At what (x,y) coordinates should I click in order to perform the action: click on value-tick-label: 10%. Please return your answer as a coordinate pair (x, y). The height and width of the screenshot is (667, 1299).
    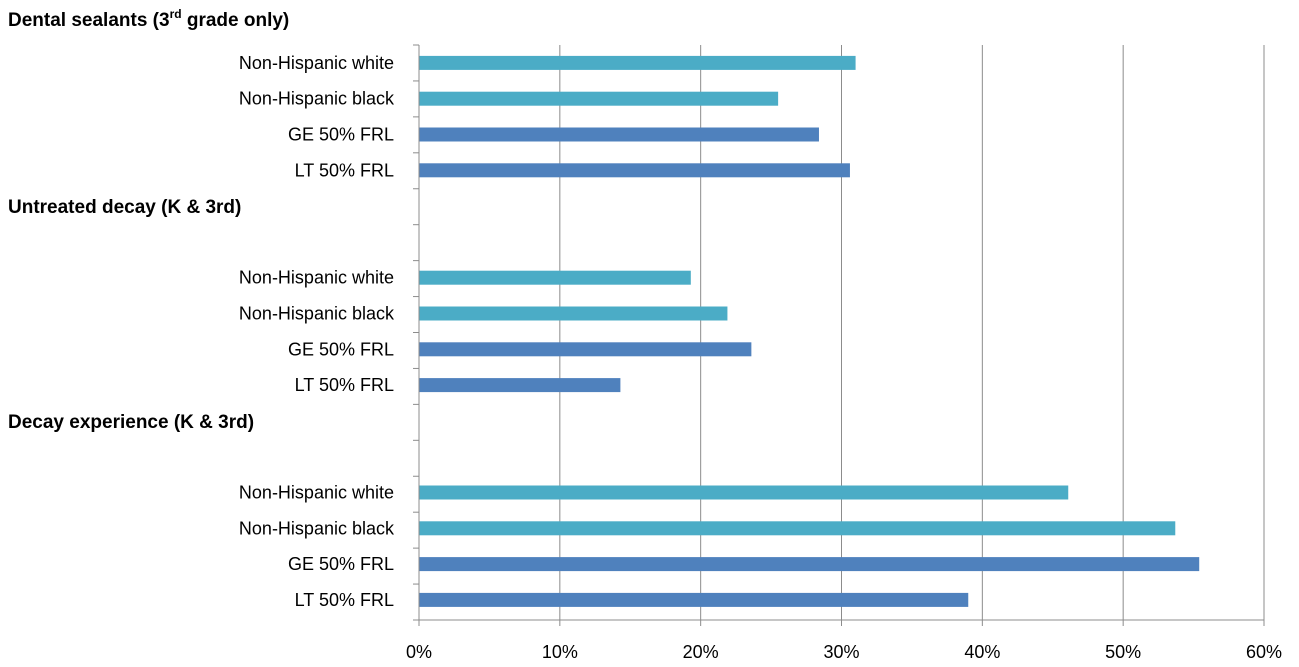
    Looking at the image, I should click on (560, 652).